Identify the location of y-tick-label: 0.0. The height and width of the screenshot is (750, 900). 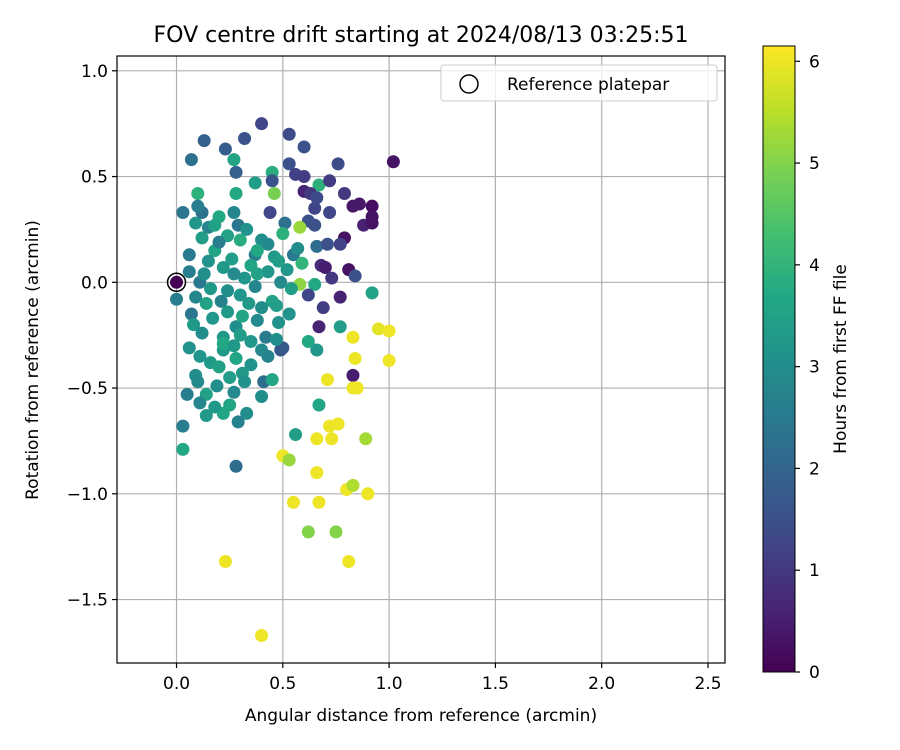
(94, 283).